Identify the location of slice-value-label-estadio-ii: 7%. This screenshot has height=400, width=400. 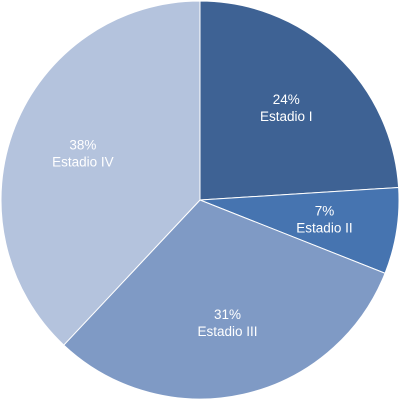
(325, 211).